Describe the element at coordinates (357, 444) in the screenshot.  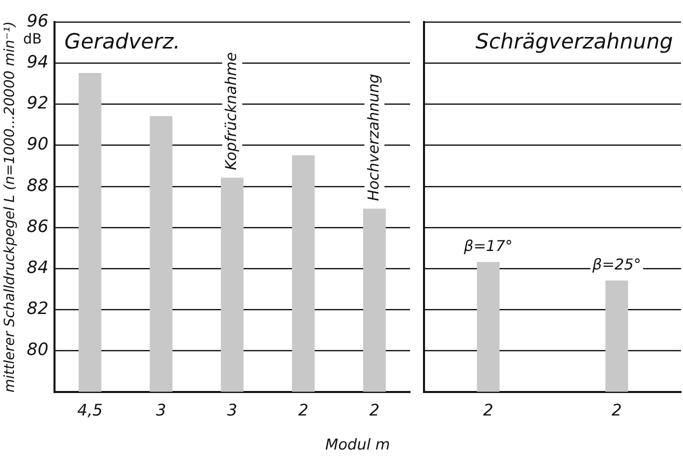
I see `x-axis-title: Modul m` at that location.